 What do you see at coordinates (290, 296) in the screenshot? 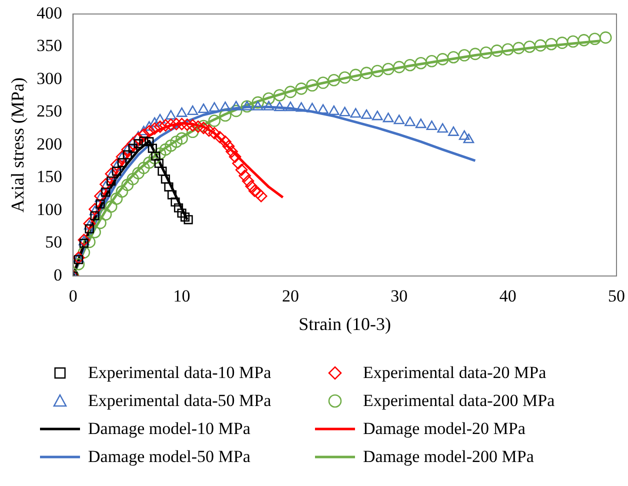
I see `x-tick-label: 20` at bounding box center [290, 296].